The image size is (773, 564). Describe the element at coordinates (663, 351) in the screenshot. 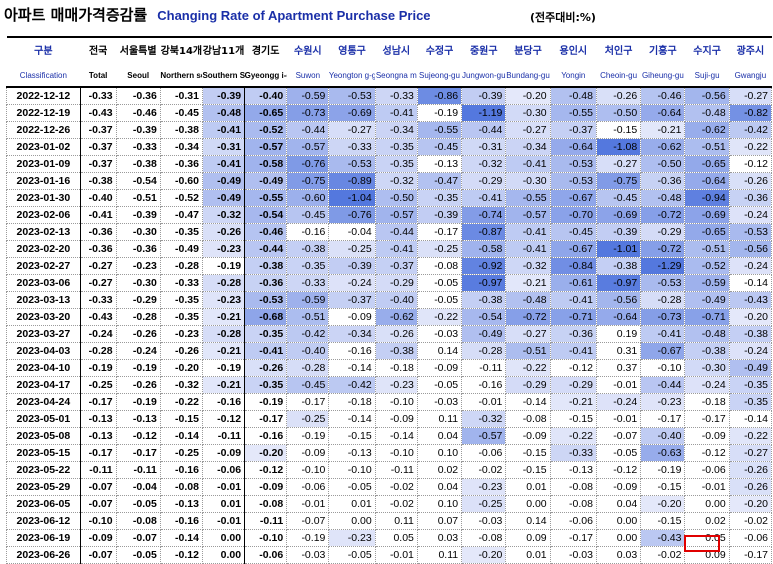

I see `table-cell: -0.67` at that location.